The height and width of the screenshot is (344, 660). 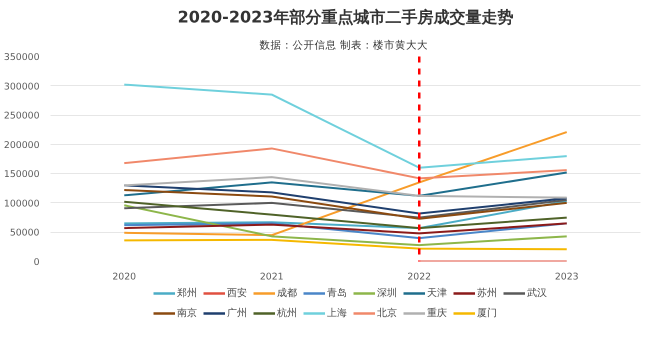 What do you see at coordinates (346, 17) in the screenshot?
I see `chart-title: 2020-2023年部分重点城市二手房成交量走势` at bounding box center [346, 17].